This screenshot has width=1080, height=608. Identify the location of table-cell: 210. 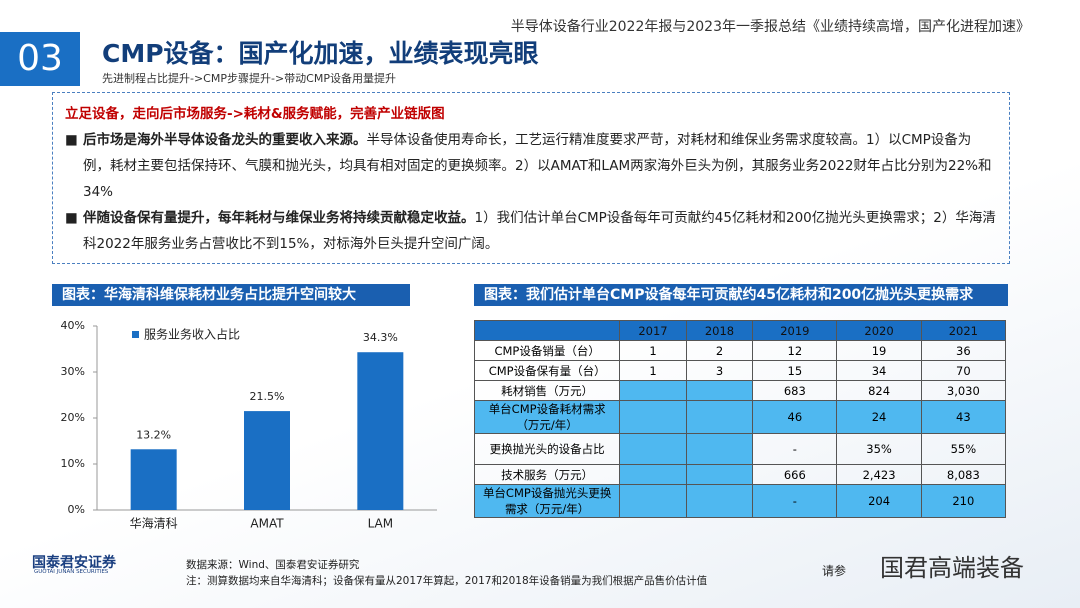
(963, 501).